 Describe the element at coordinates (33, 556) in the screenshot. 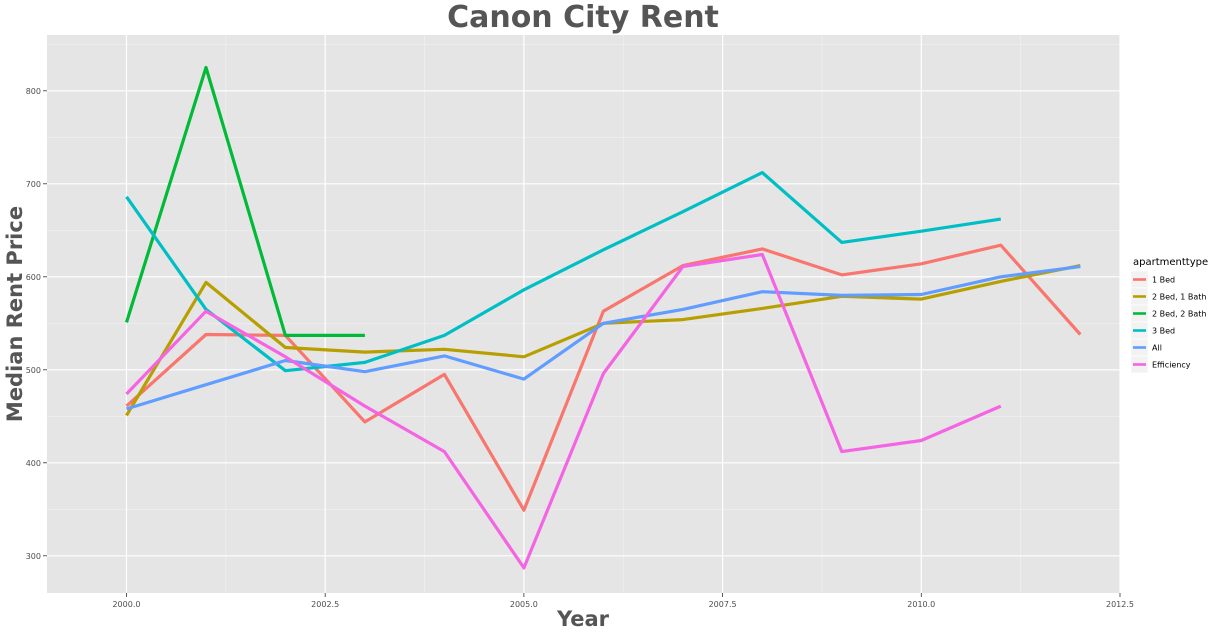

I see `y-tick-label: 300` at that location.